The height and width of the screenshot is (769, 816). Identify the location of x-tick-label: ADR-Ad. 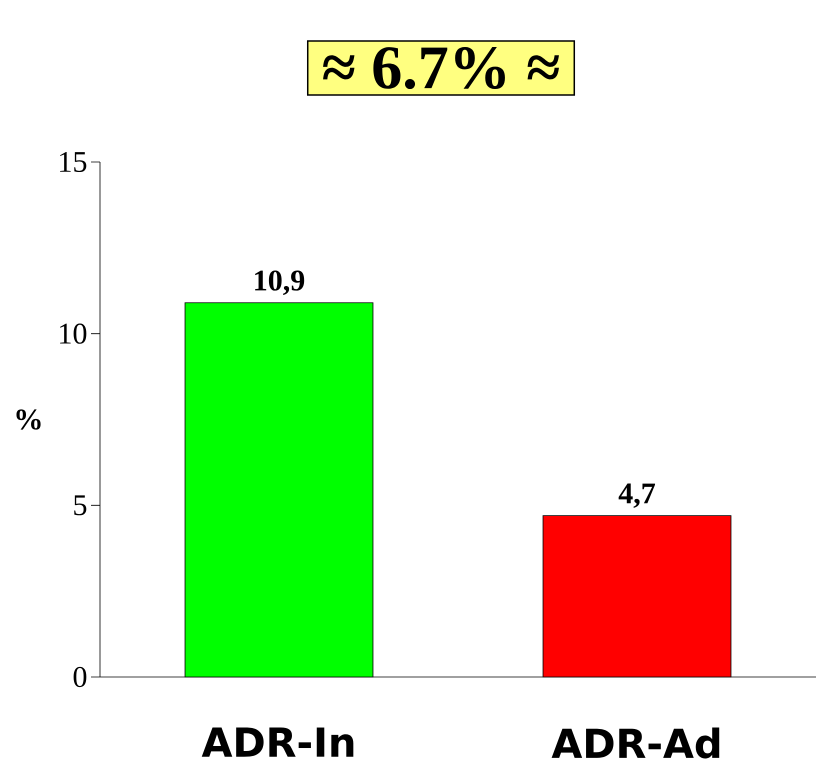
(636, 743).